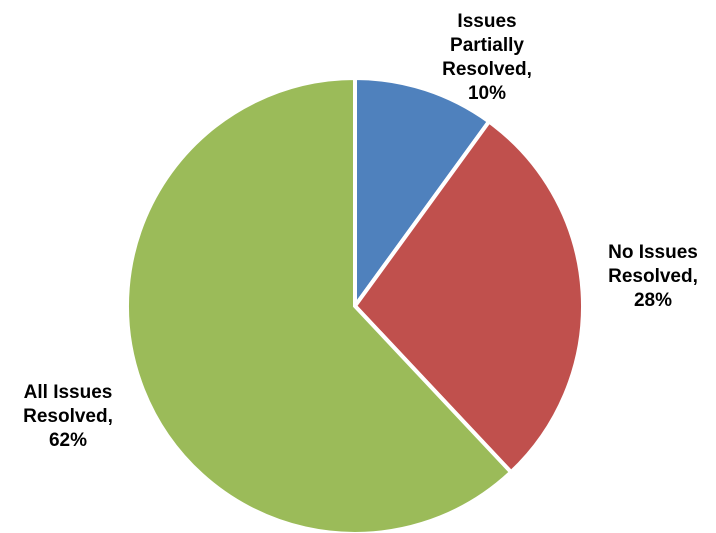  I want to click on data-label-line: 62%, so click(68, 440).